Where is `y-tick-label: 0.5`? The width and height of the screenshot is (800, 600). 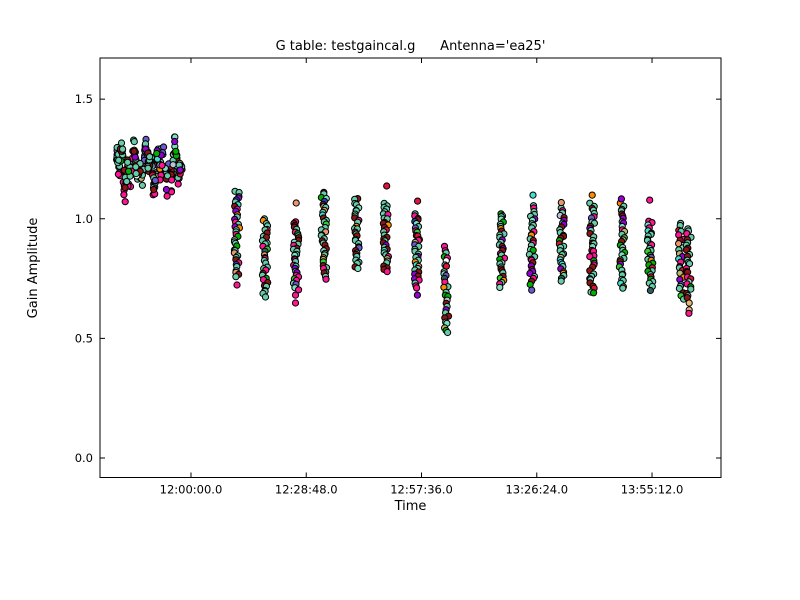
y-tick-label: 0.5 is located at coordinates (84, 338).